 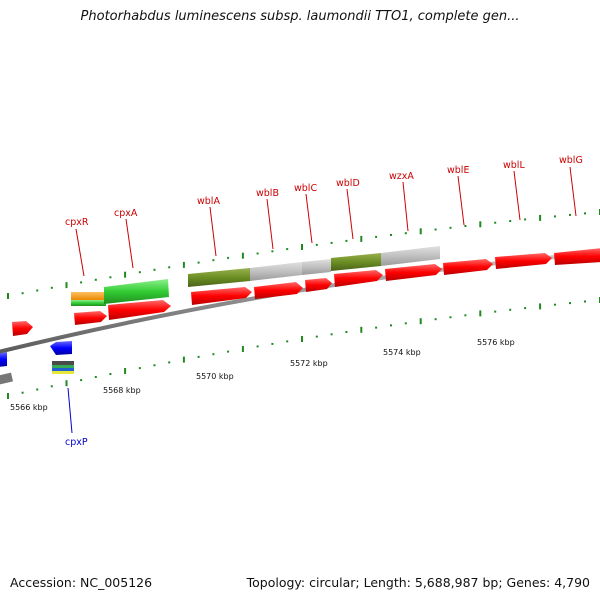 I want to click on gene-arrow-wblC, so click(x=318, y=285).